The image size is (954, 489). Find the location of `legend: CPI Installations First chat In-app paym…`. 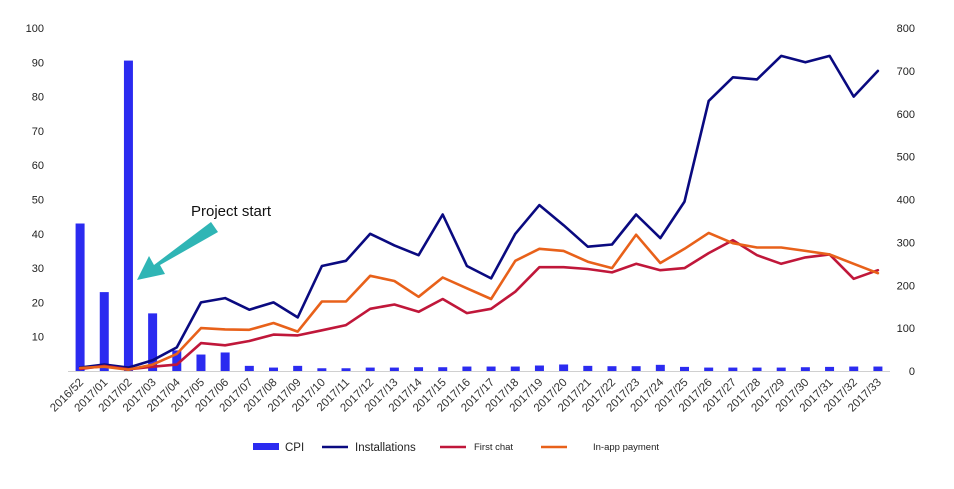

legend: CPI Installations First chat In-app paym… is located at coordinates (456, 448).